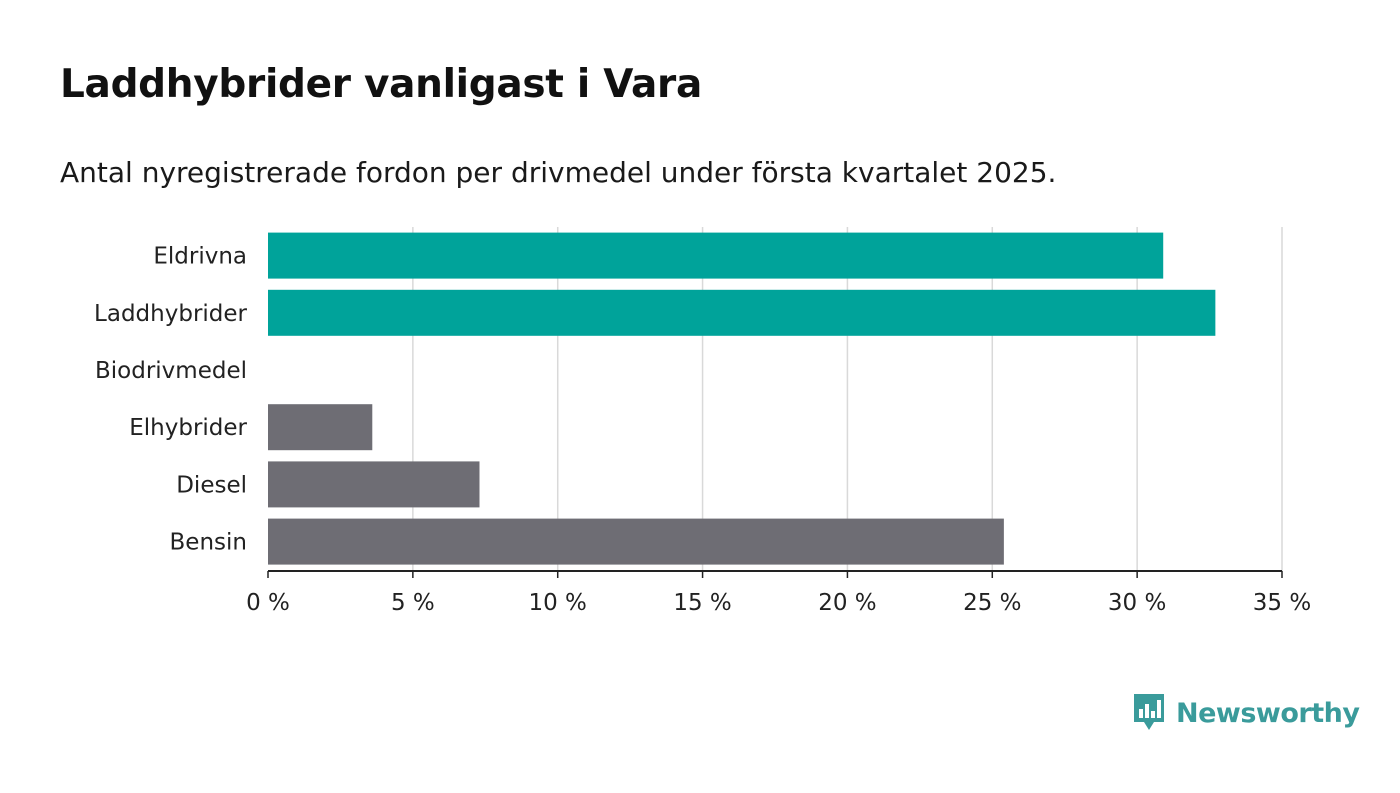 The image size is (1400, 793). I want to click on bar-bensin, so click(636, 541).